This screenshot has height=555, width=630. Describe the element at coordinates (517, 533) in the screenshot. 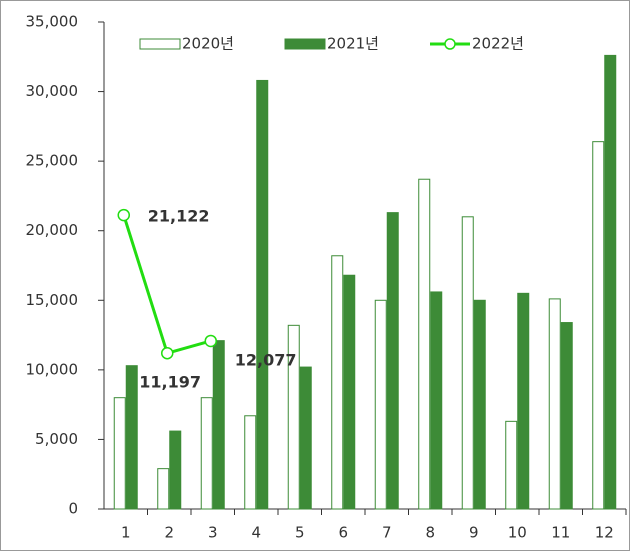

I see `x-tick-label: 10` at that location.